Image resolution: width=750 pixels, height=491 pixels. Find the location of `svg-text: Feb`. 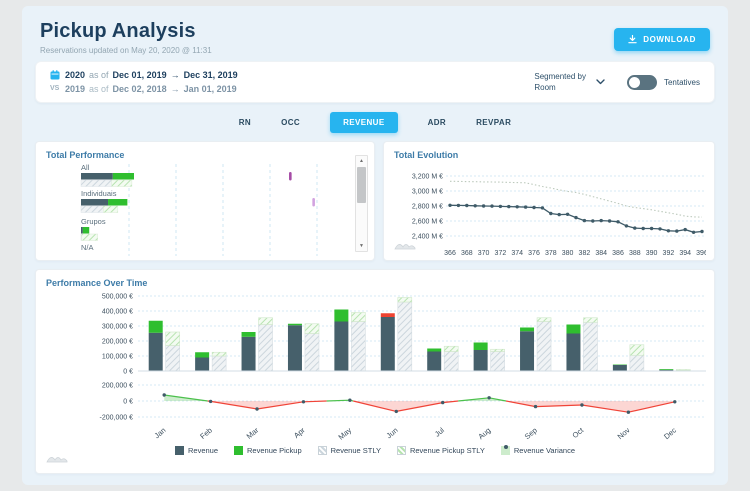

svg-text: Feb is located at coordinates (206, 433).